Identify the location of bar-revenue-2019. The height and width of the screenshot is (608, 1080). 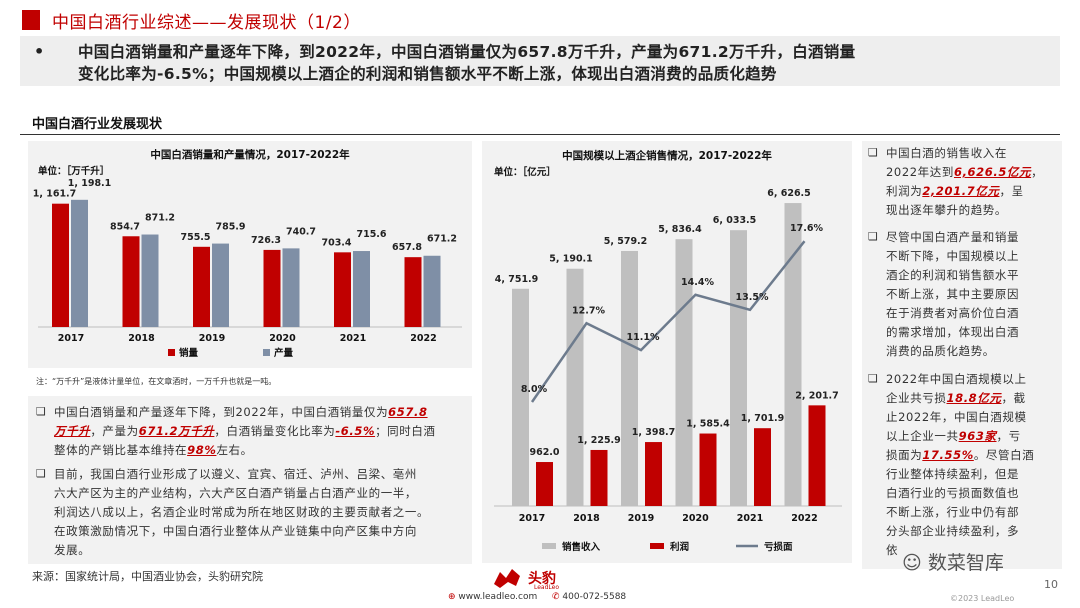
(629, 378).